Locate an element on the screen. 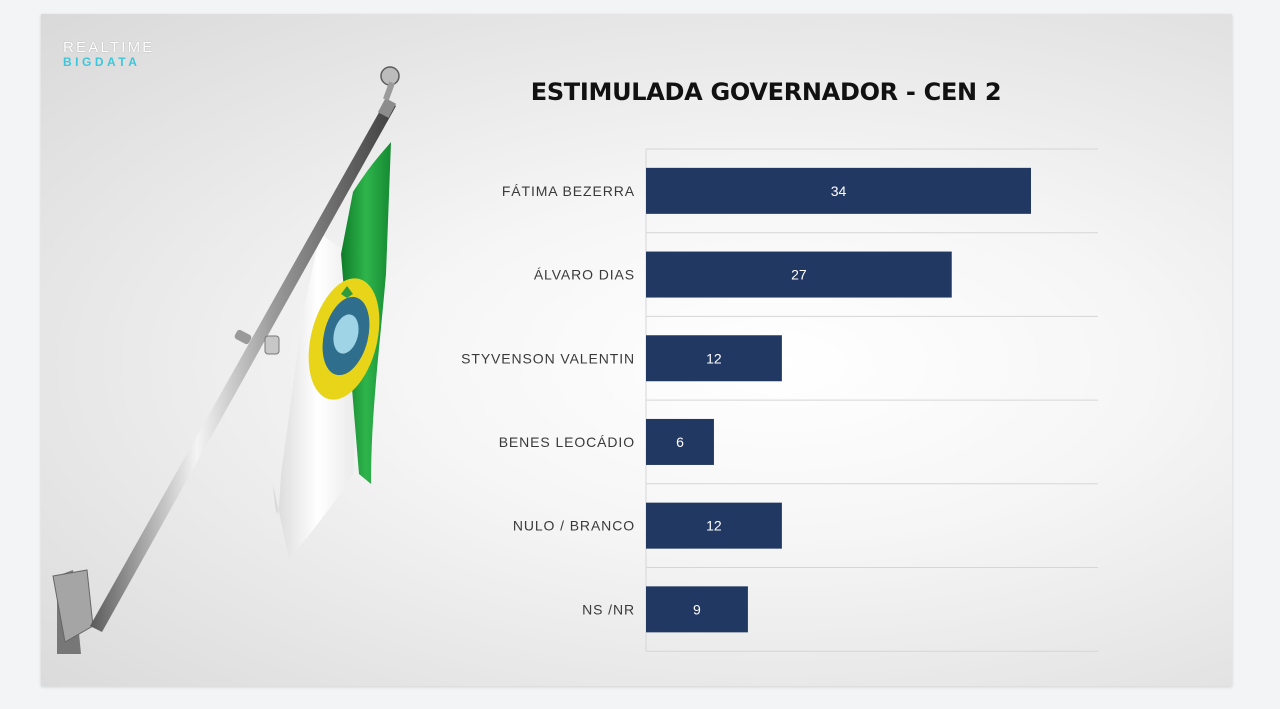 The height and width of the screenshot is (709, 1280). data-label: 9 is located at coordinates (697, 609).